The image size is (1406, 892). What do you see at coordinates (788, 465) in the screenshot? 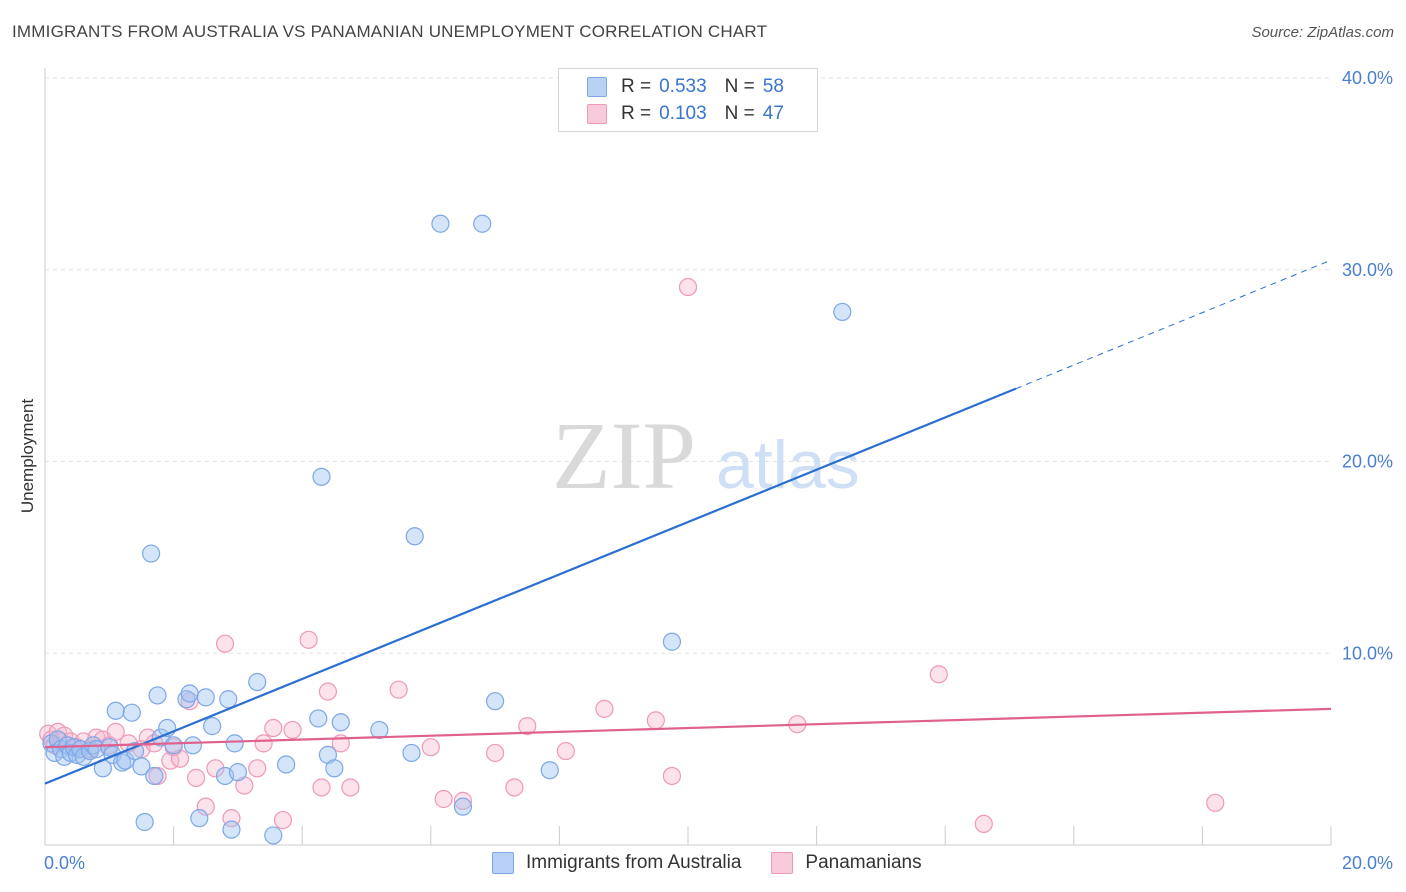
I see `watermark-atlas: atlas` at bounding box center [788, 465].